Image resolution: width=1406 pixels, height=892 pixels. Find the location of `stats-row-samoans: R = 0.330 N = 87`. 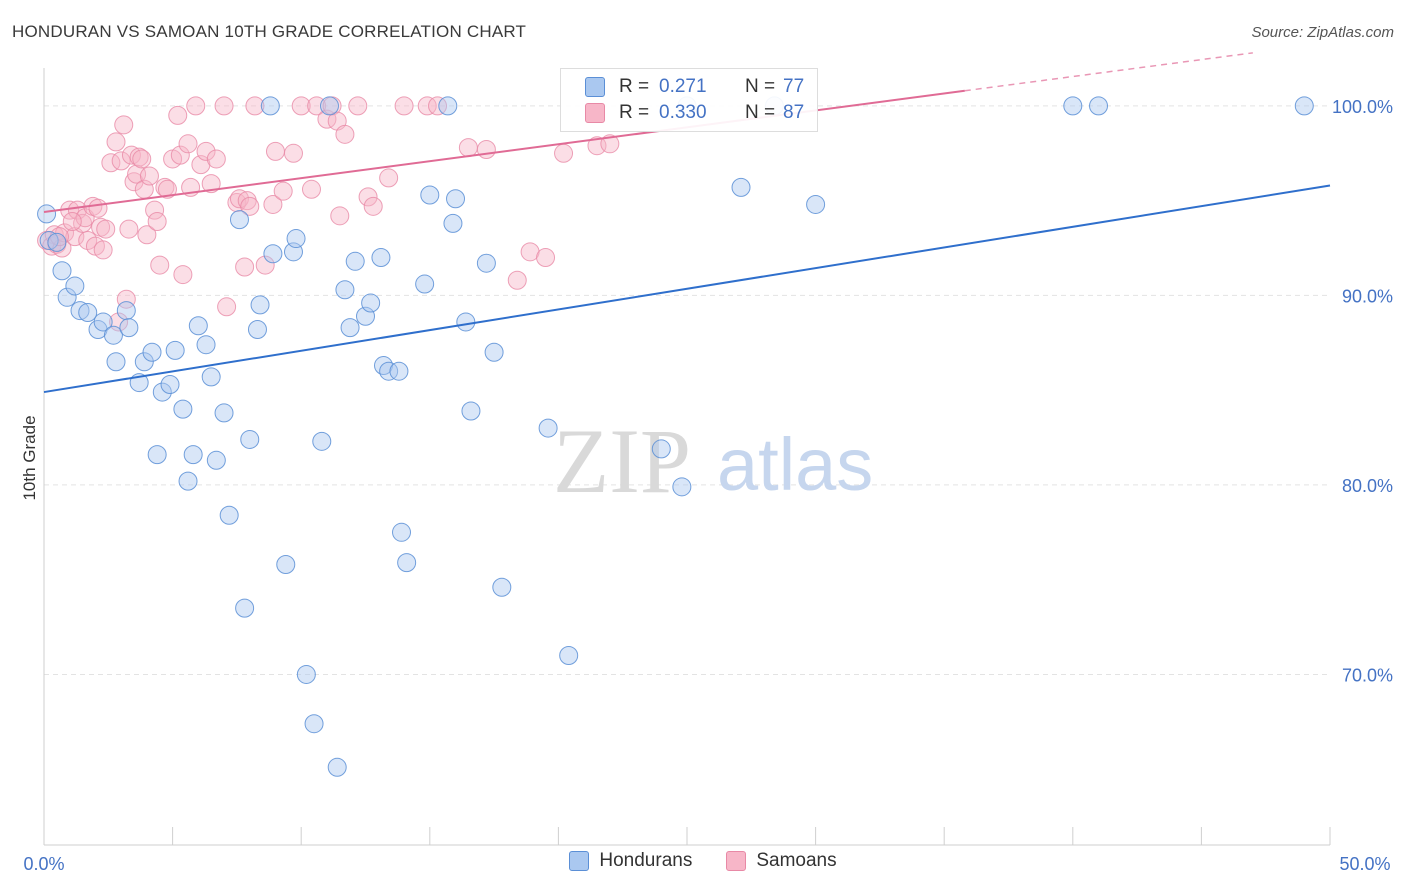

stats-row-samoans: R = 0.330 N = 87 is located at coordinates (694, 113).